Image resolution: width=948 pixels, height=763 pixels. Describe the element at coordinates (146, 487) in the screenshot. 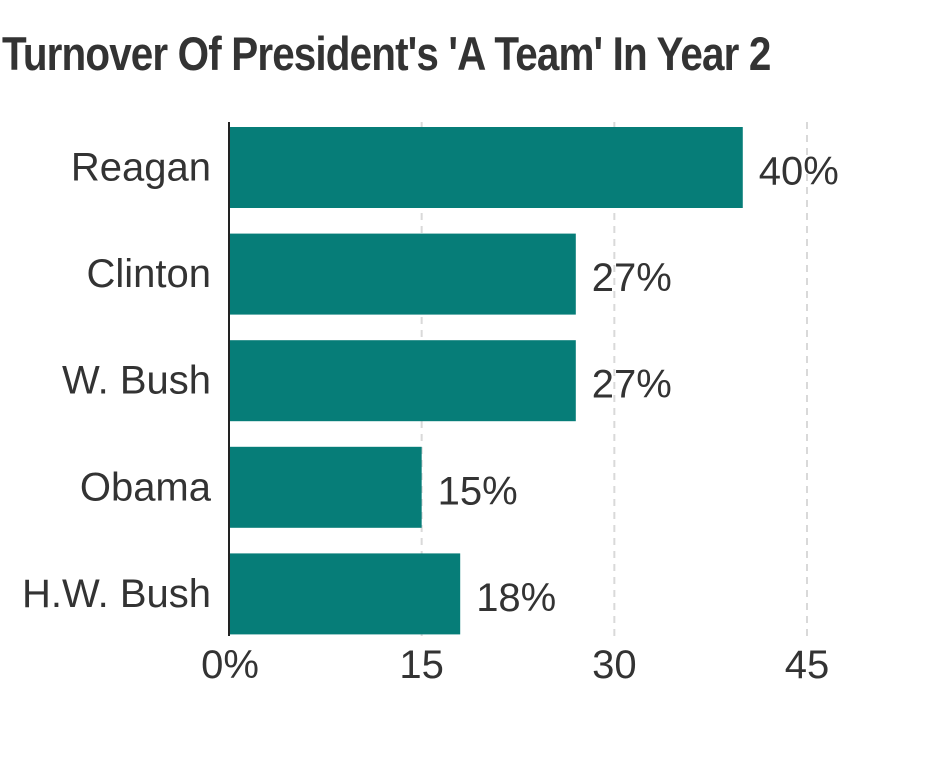

I see `category-label-obama: Obama` at that location.